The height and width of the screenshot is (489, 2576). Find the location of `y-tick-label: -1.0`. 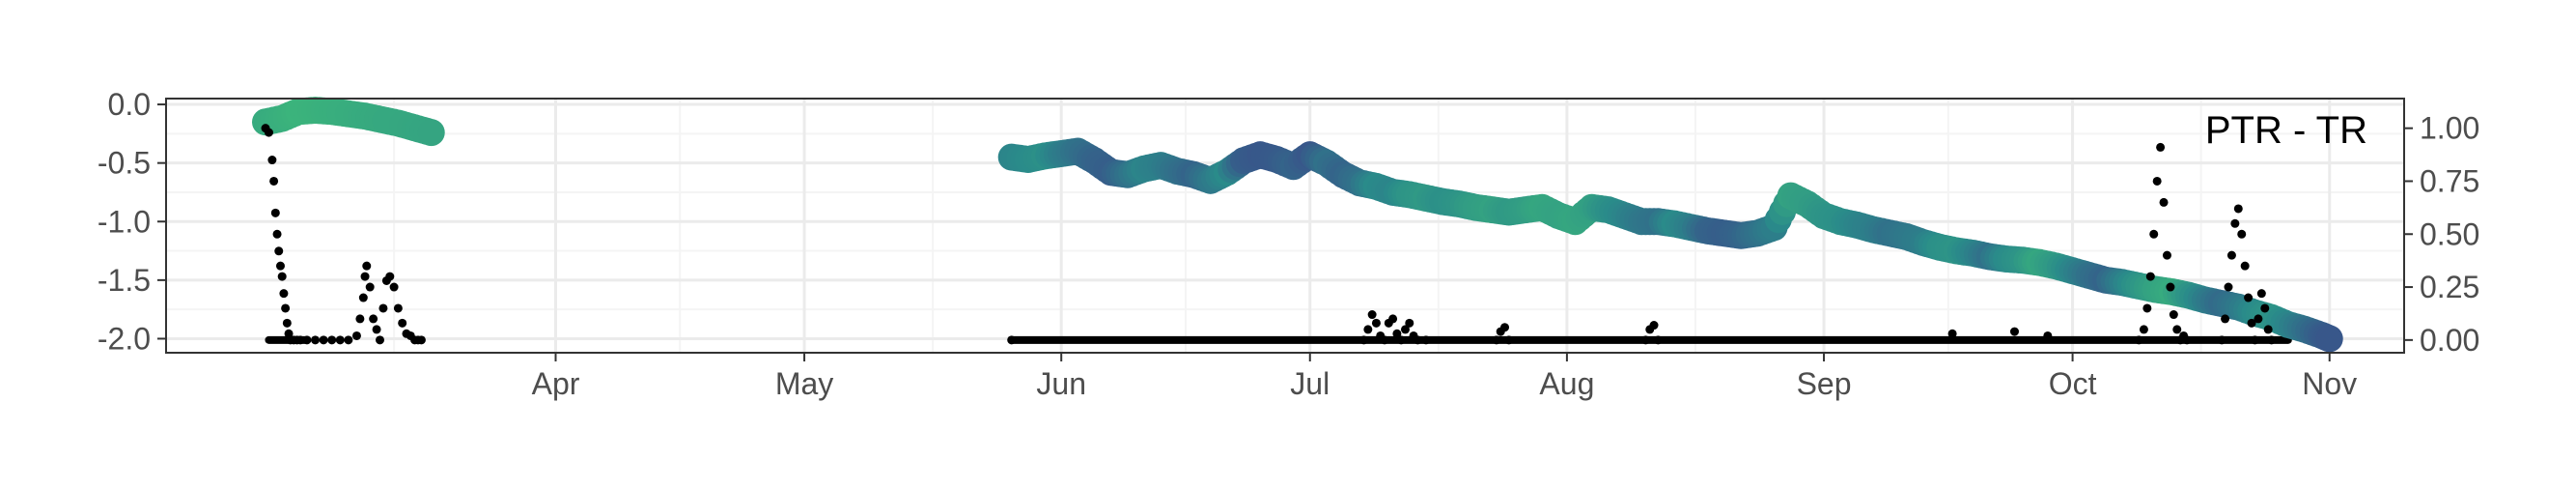

y-tick-label: -1.0 is located at coordinates (125, 221).